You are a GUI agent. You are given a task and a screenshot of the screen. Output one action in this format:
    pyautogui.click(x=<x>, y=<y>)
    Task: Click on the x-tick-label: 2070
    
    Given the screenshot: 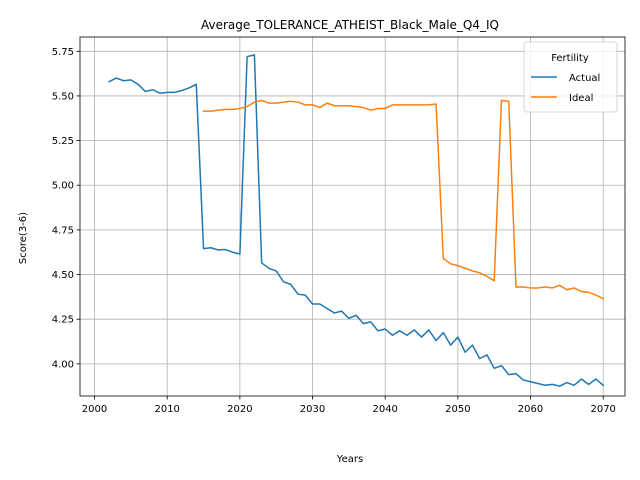 What is the action you would take?
    pyautogui.click(x=602, y=409)
    